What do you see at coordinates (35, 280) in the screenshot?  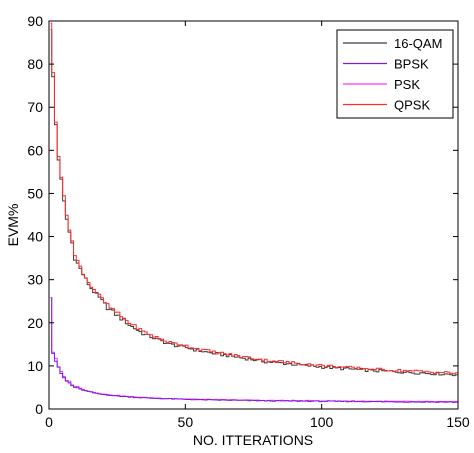 I see `y-tick-label: 30` at bounding box center [35, 280].